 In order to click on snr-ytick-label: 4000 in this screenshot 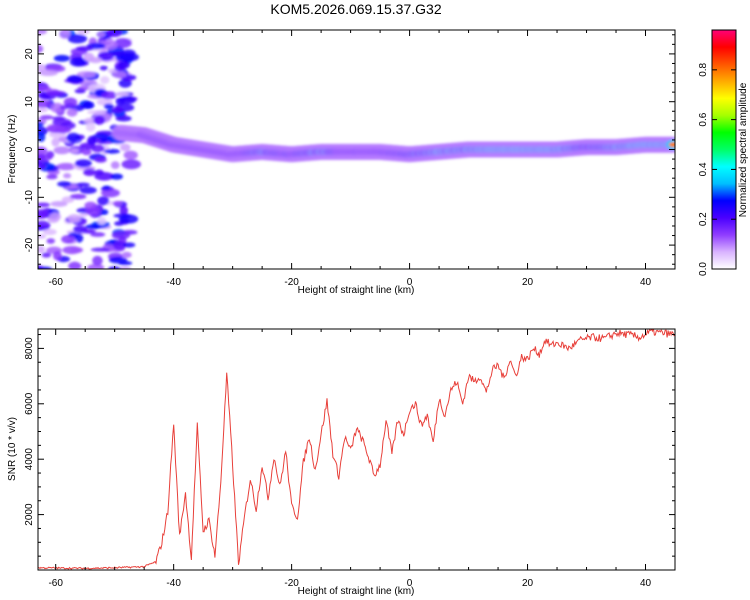, I will do `click(29, 459)`.